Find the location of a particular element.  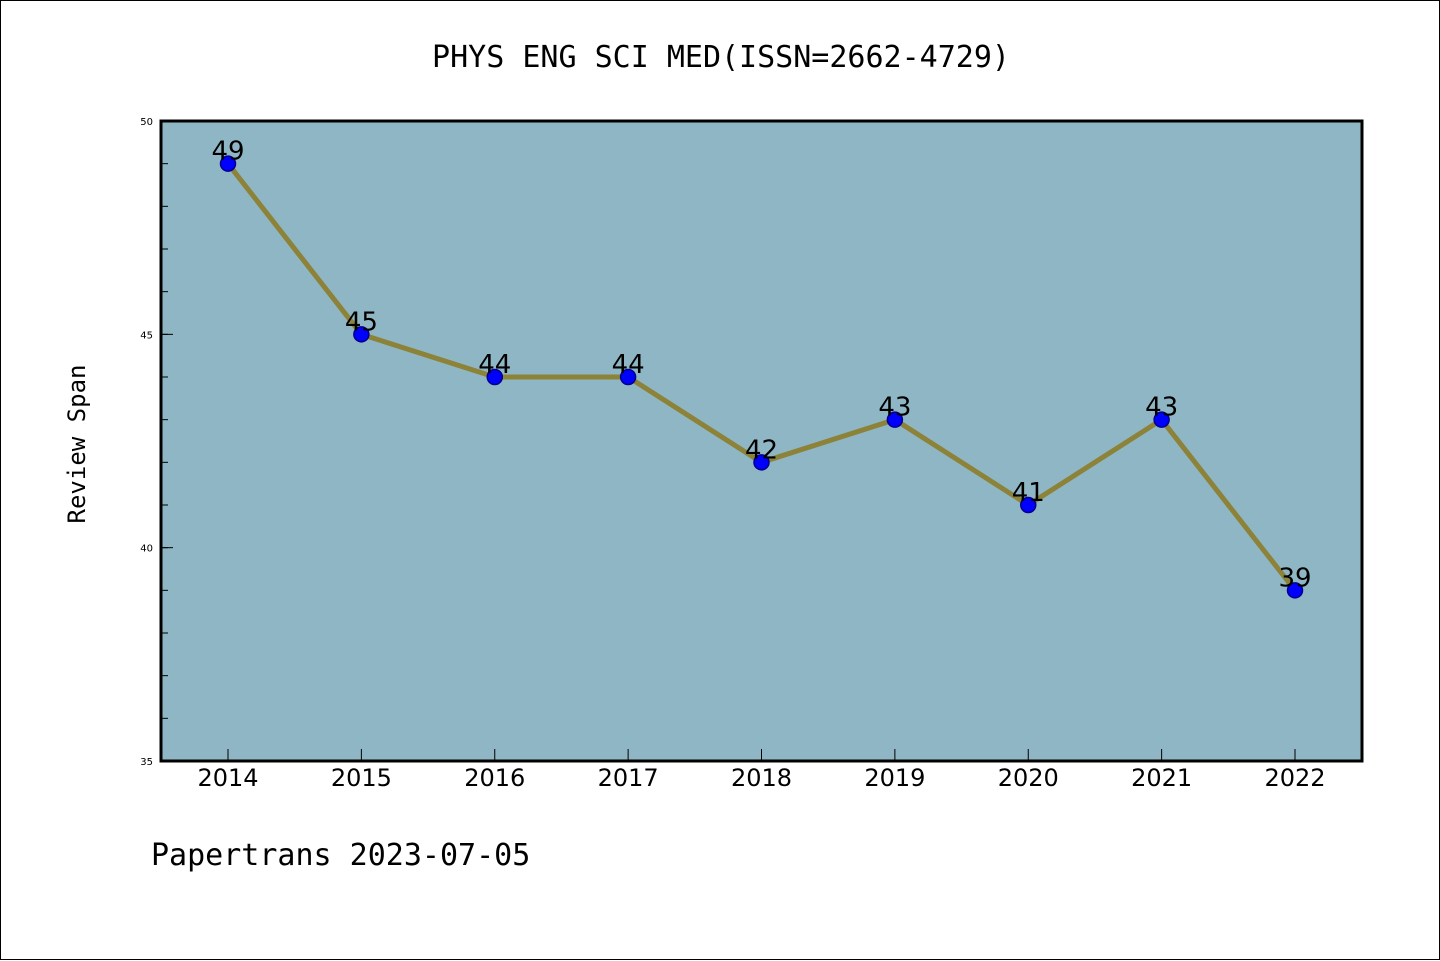

x-axis-ticks: 2014 2015 2016 2017 2018 2019 2020 2021 2022 is located at coordinates (761, 770).